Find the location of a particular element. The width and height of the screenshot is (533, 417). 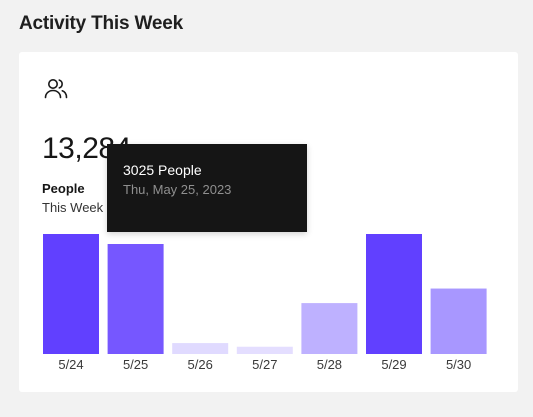

x-tick-label: 5/29 is located at coordinates (393, 364).